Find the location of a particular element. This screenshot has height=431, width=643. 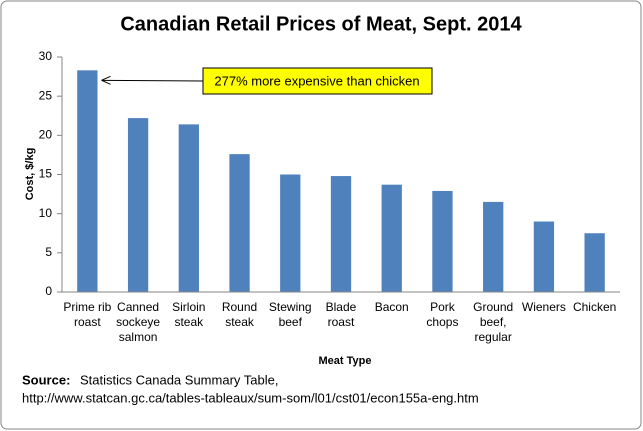

y-axis-label: Cost, $/kg is located at coordinates (30, 174).